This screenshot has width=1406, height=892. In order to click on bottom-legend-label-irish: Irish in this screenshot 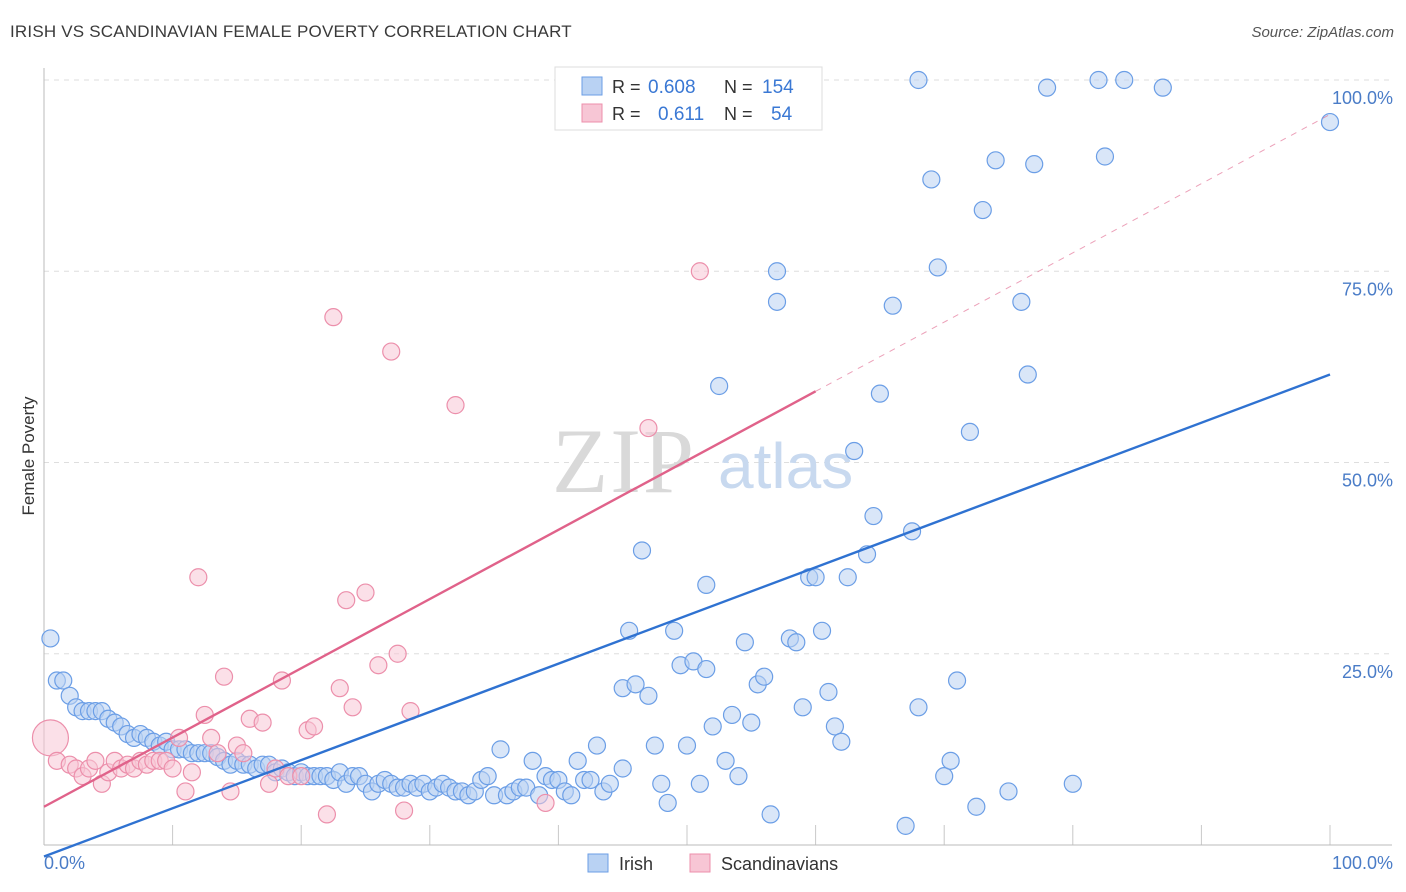, I will do `click(636, 864)`.